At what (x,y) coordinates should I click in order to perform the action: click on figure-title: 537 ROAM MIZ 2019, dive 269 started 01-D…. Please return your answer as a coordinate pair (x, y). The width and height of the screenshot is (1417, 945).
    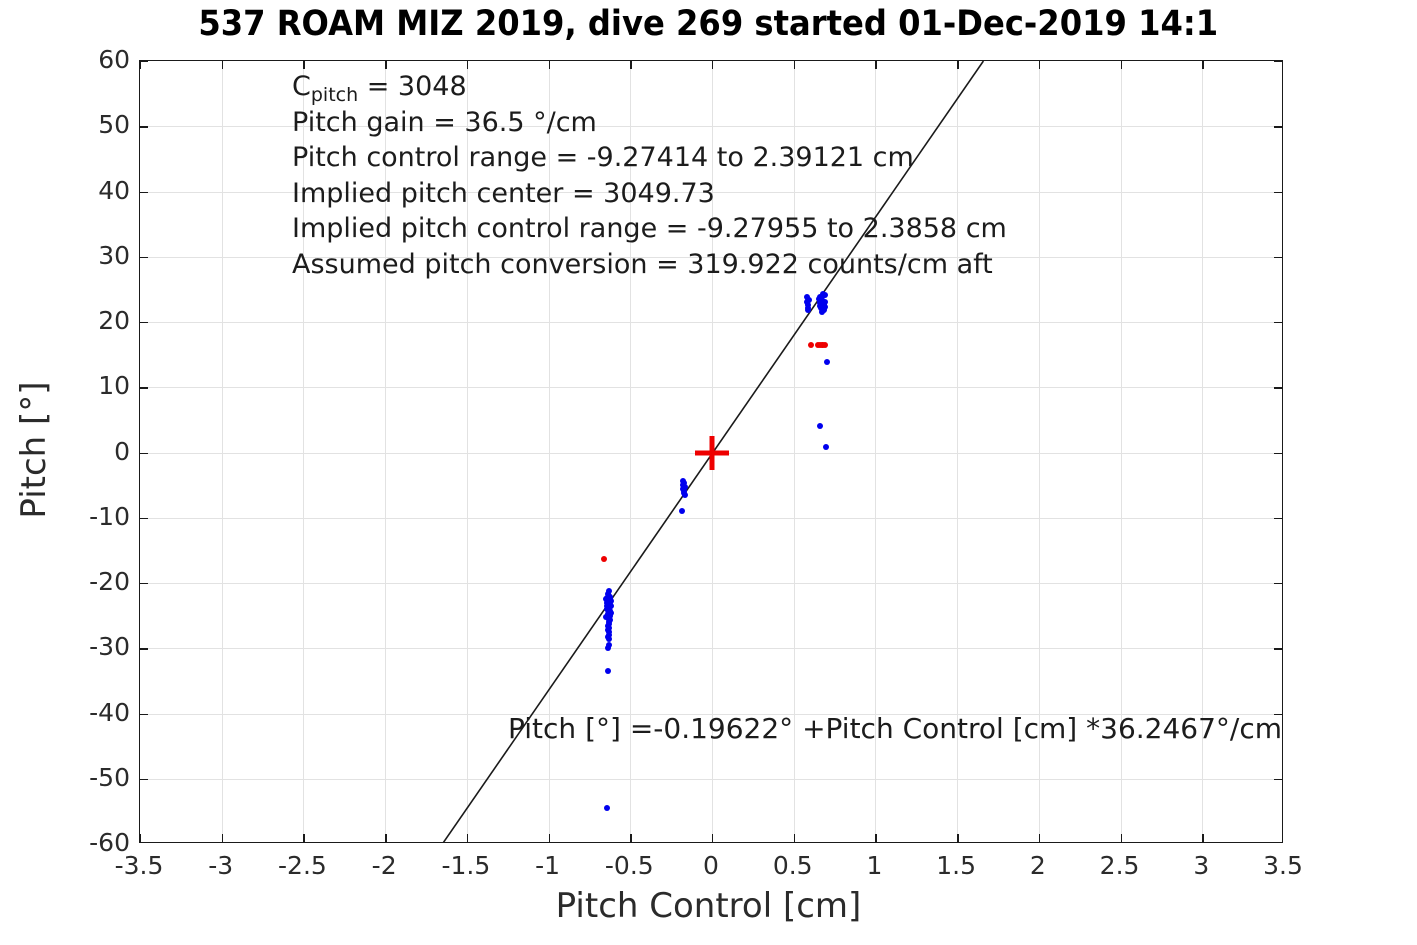
    Looking at the image, I should click on (708, 24).